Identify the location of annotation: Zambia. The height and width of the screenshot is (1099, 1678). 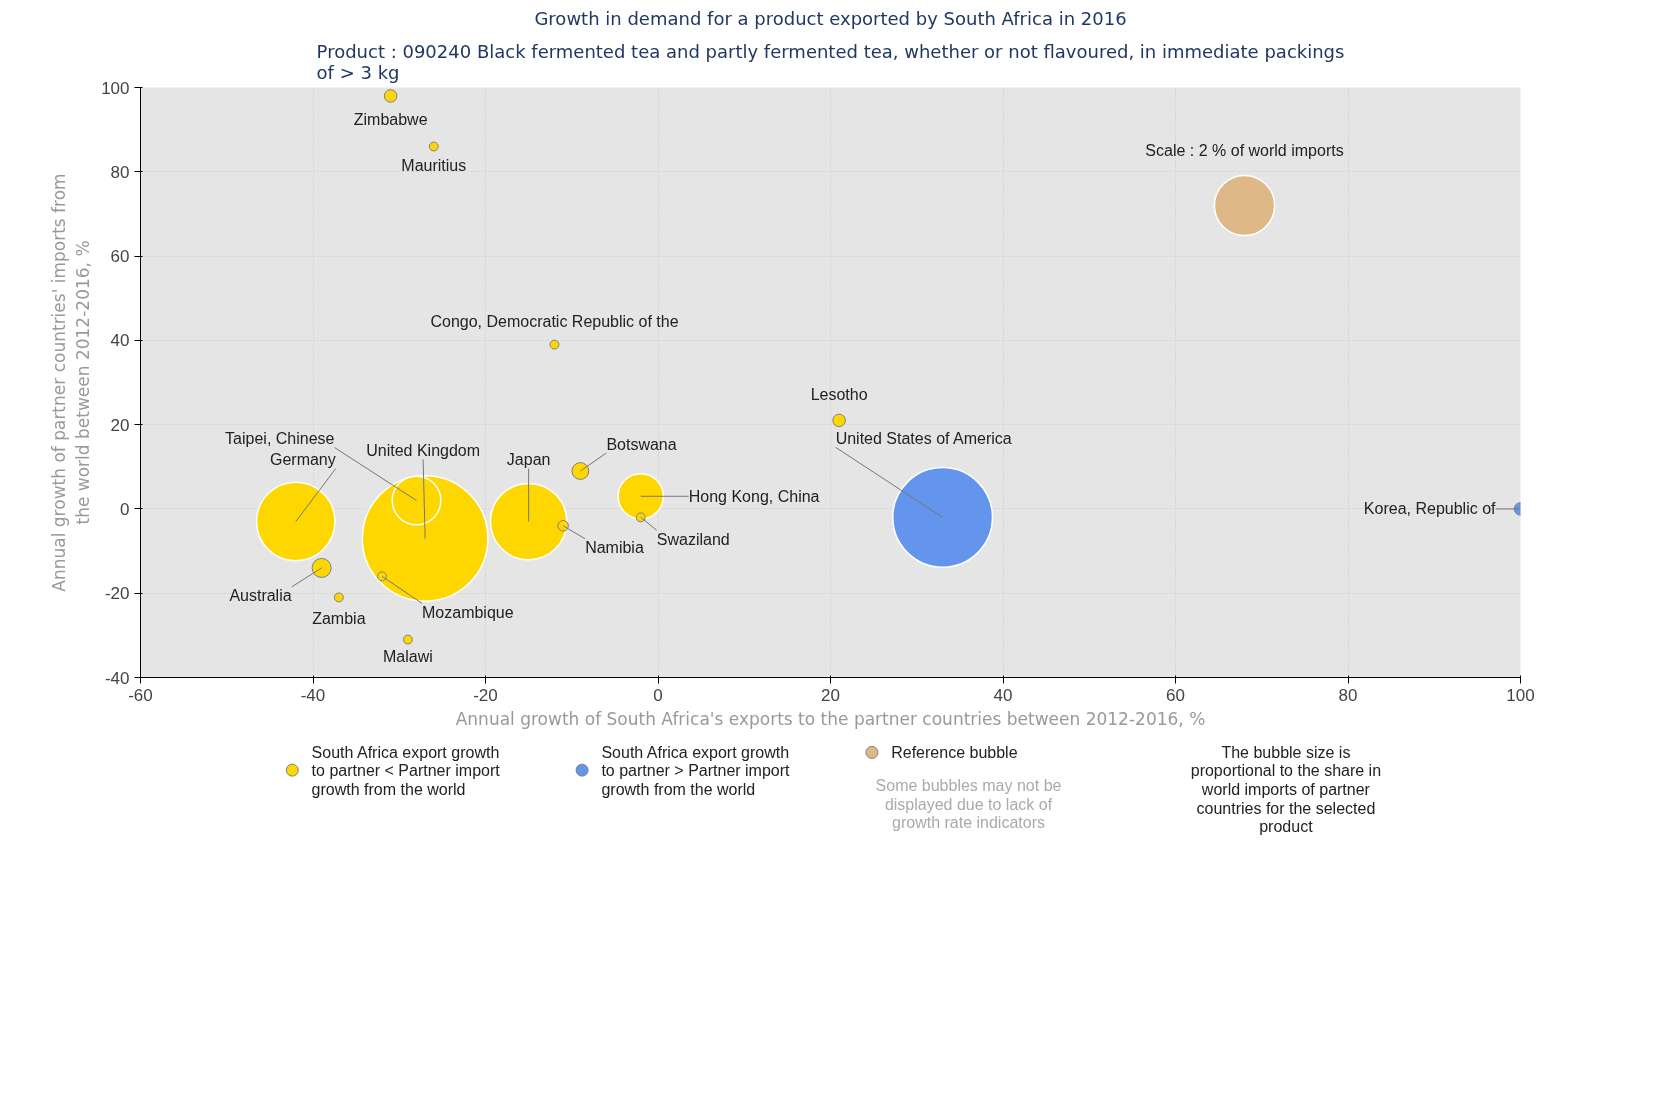
(339, 618).